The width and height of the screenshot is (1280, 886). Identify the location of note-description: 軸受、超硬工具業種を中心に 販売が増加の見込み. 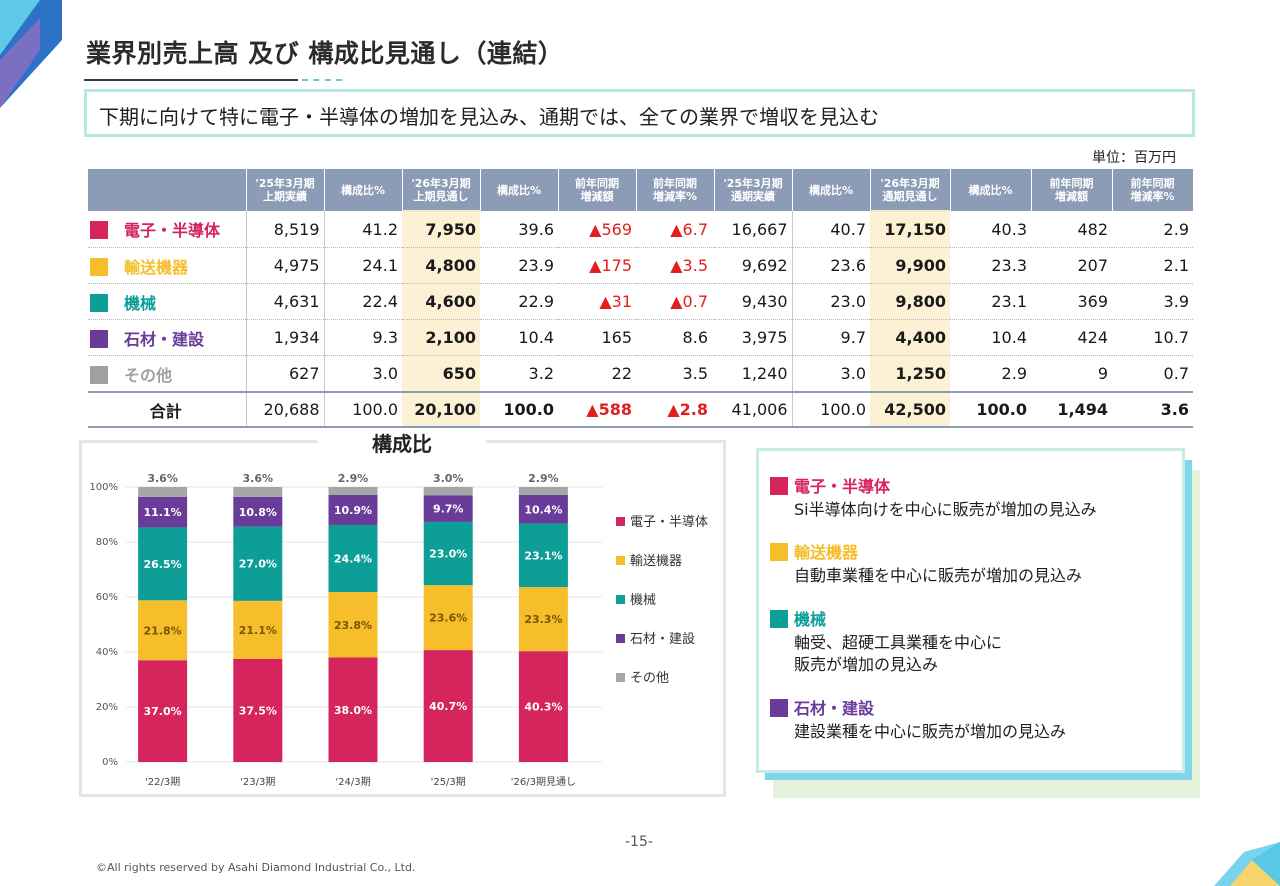
(898, 654).